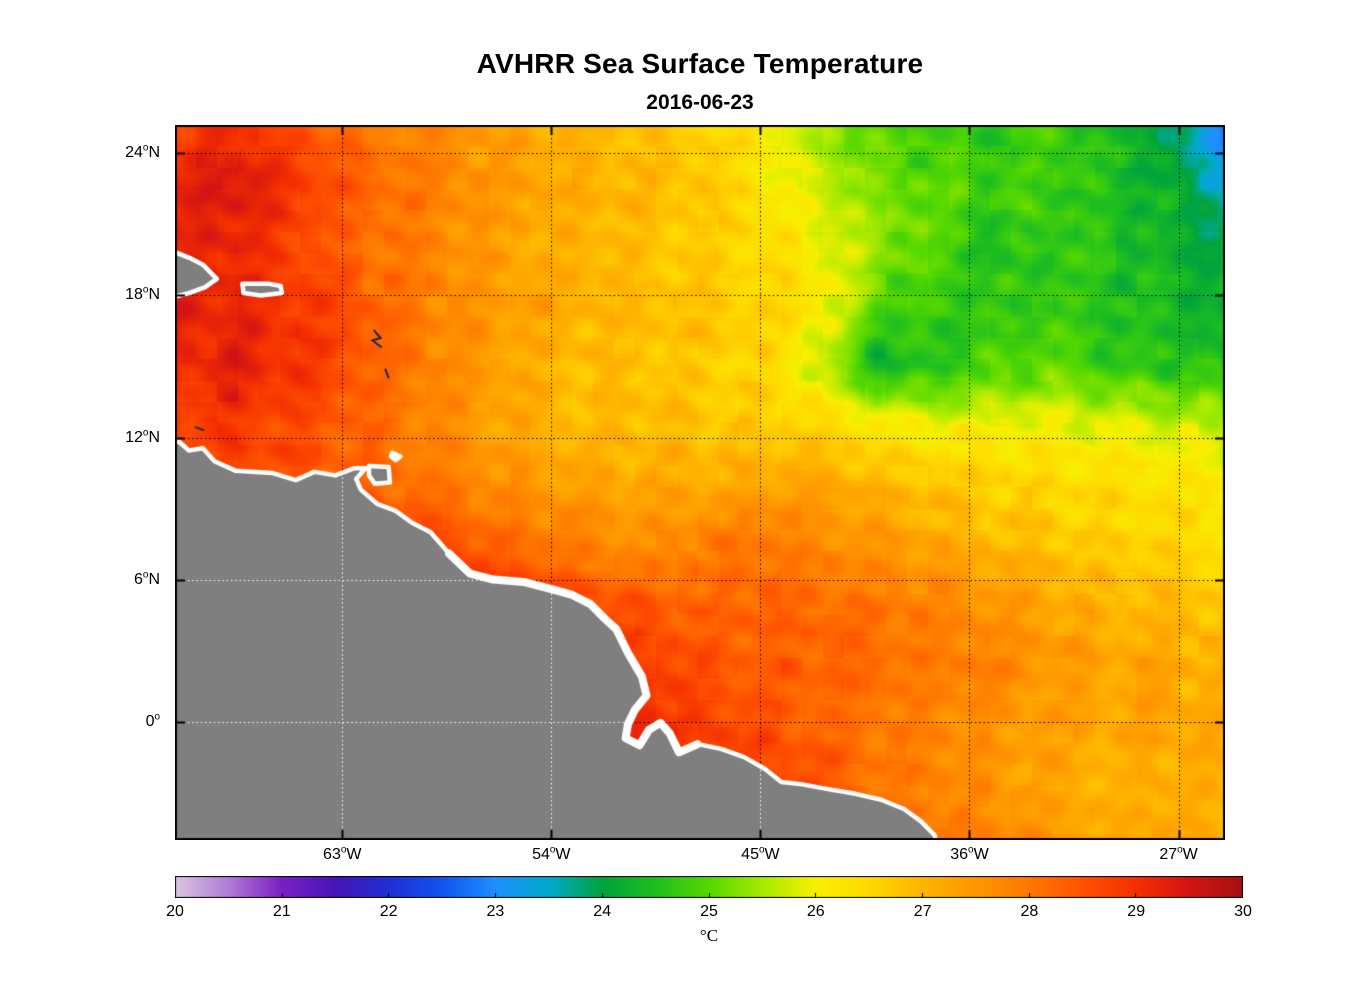 The width and height of the screenshot is (1356, 1000). I want to click on chart-subtitle: 2016-06-23, so click(700, 102).